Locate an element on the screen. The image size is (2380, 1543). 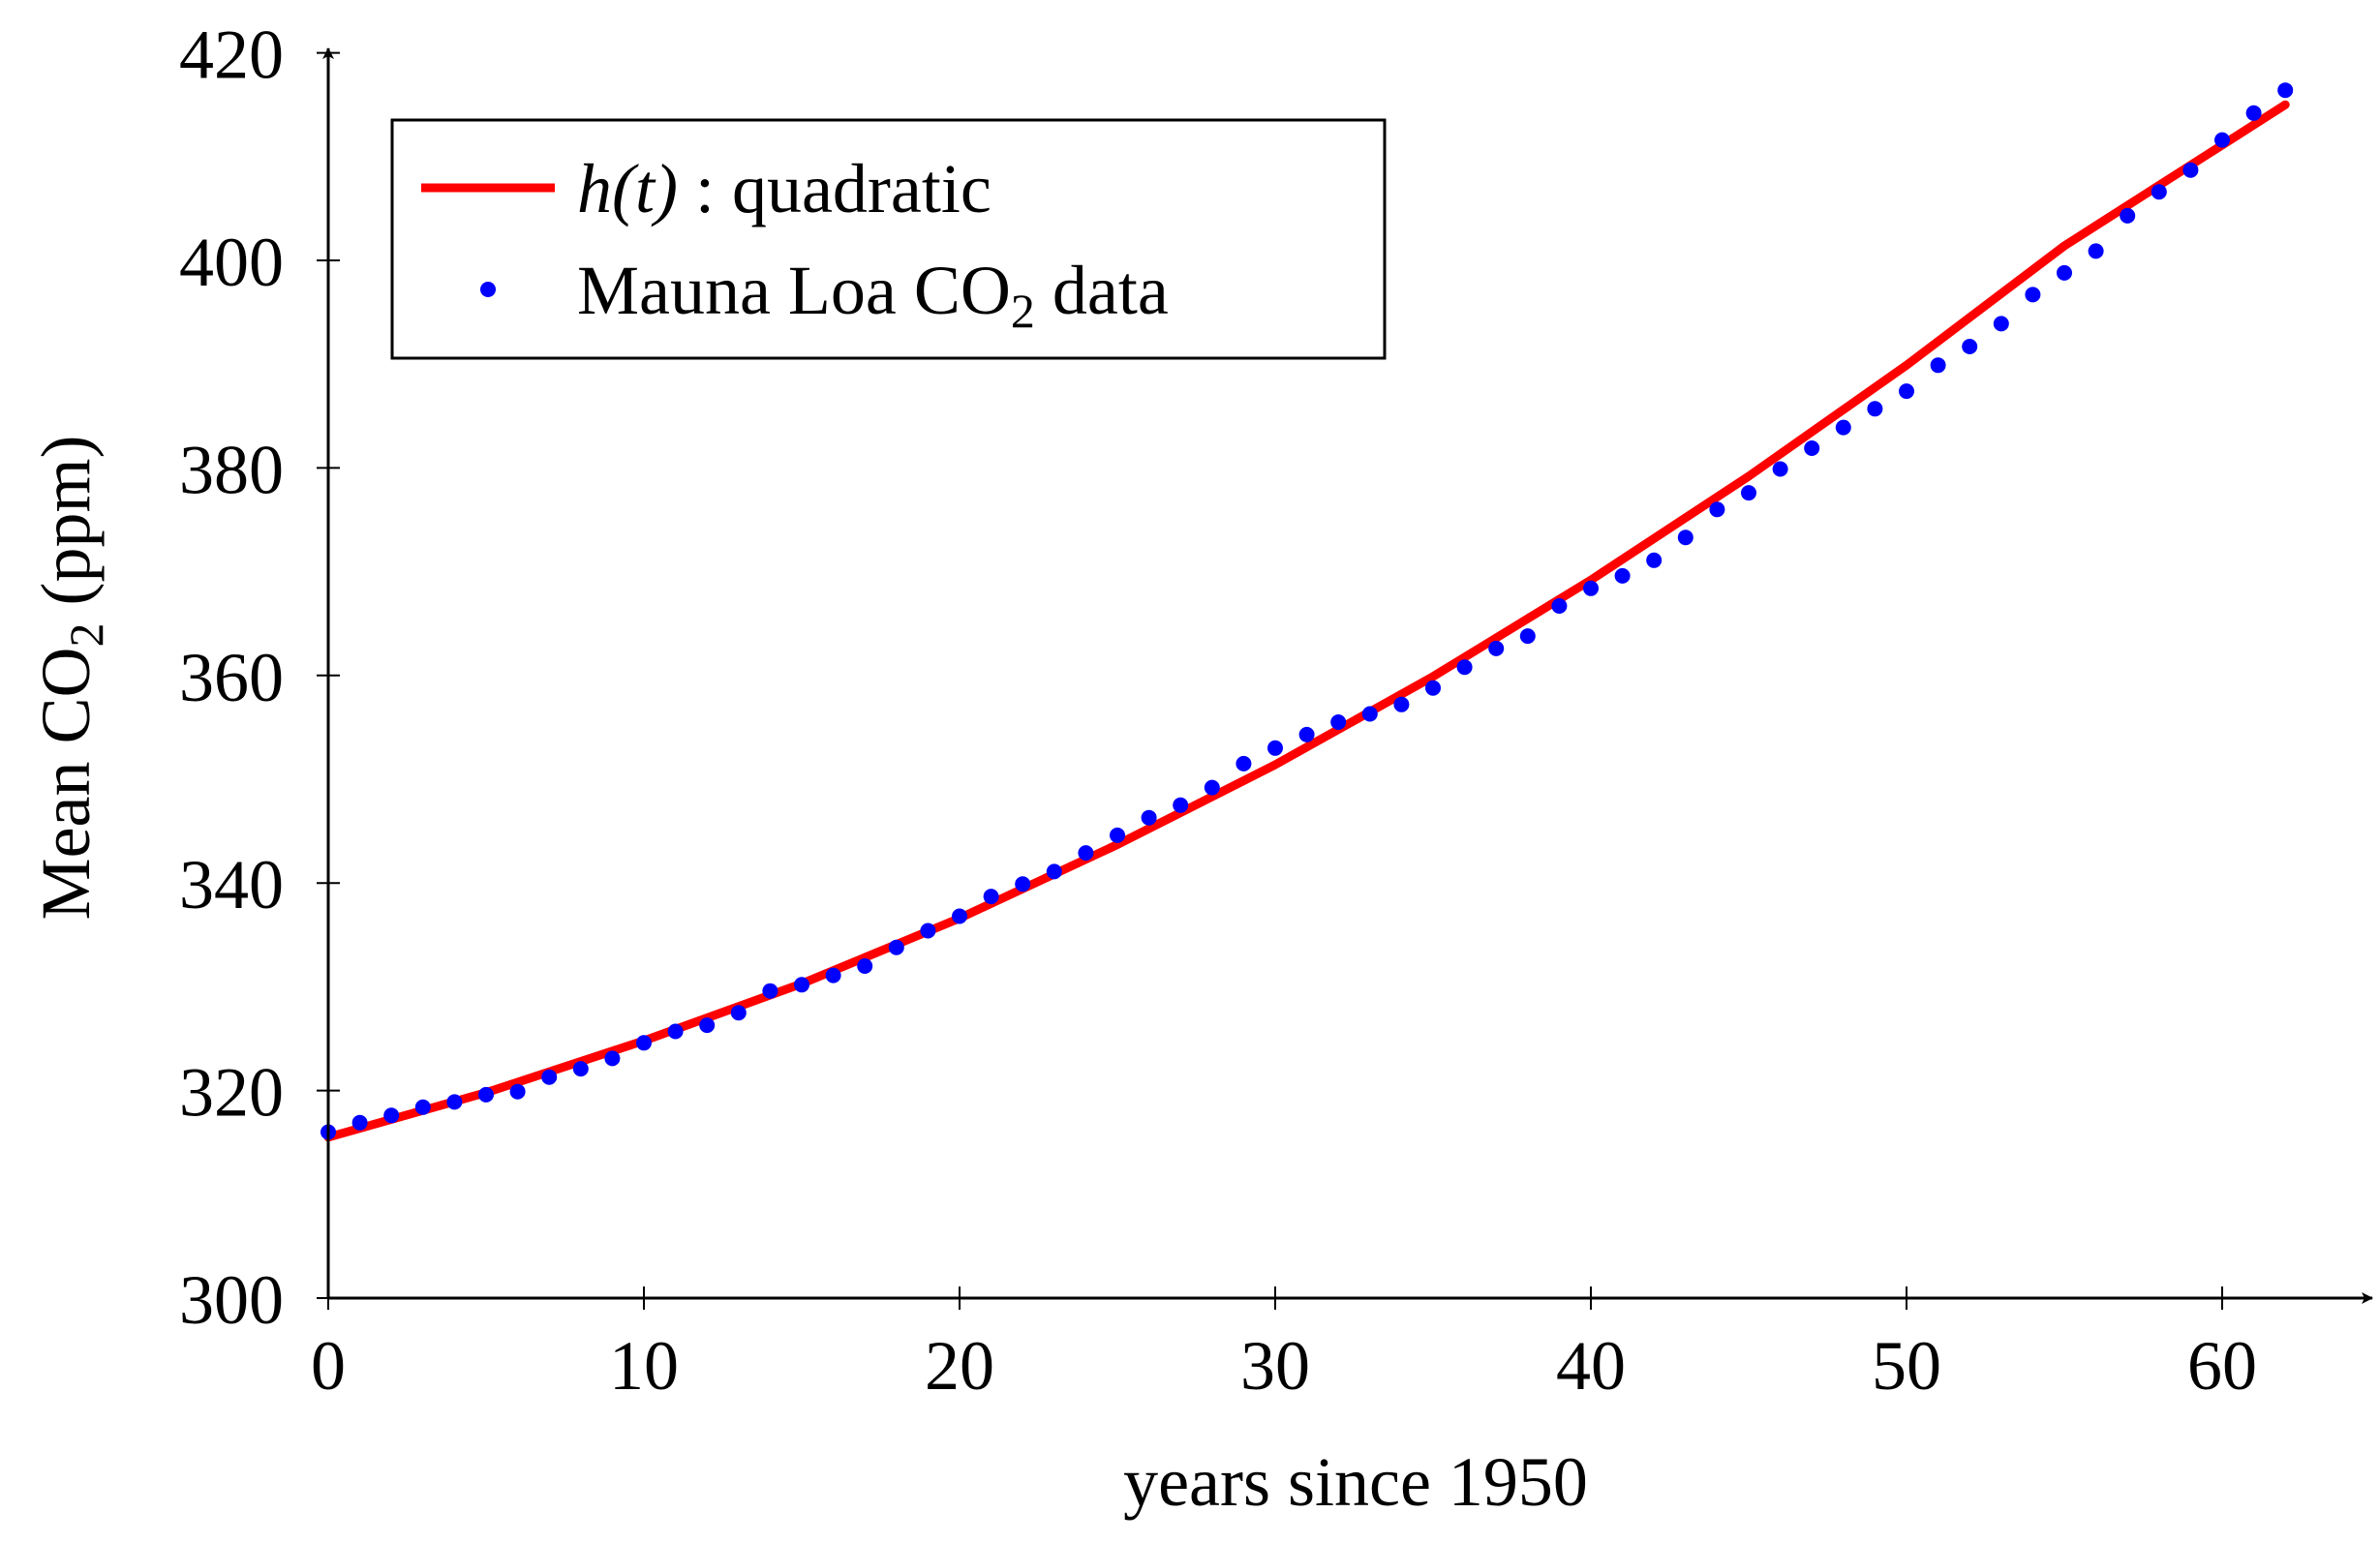
y-tick-label: 340 is located at coordinates (232, 884).